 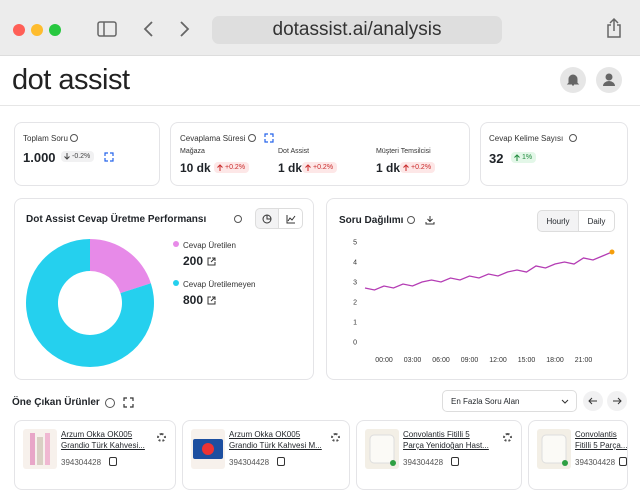 I want to click on change-badge: 1%, so click(x=524, y=157).